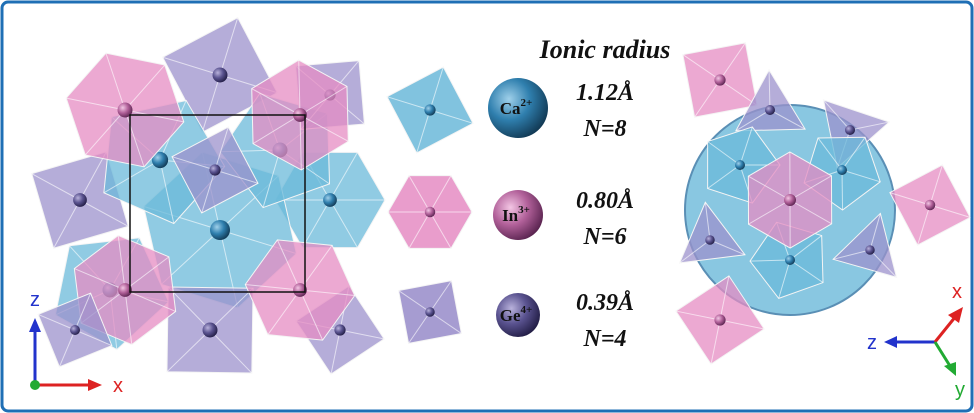 This screenshot has height=413, width=974. I want to click on axis-label: z, so click(872, 343).